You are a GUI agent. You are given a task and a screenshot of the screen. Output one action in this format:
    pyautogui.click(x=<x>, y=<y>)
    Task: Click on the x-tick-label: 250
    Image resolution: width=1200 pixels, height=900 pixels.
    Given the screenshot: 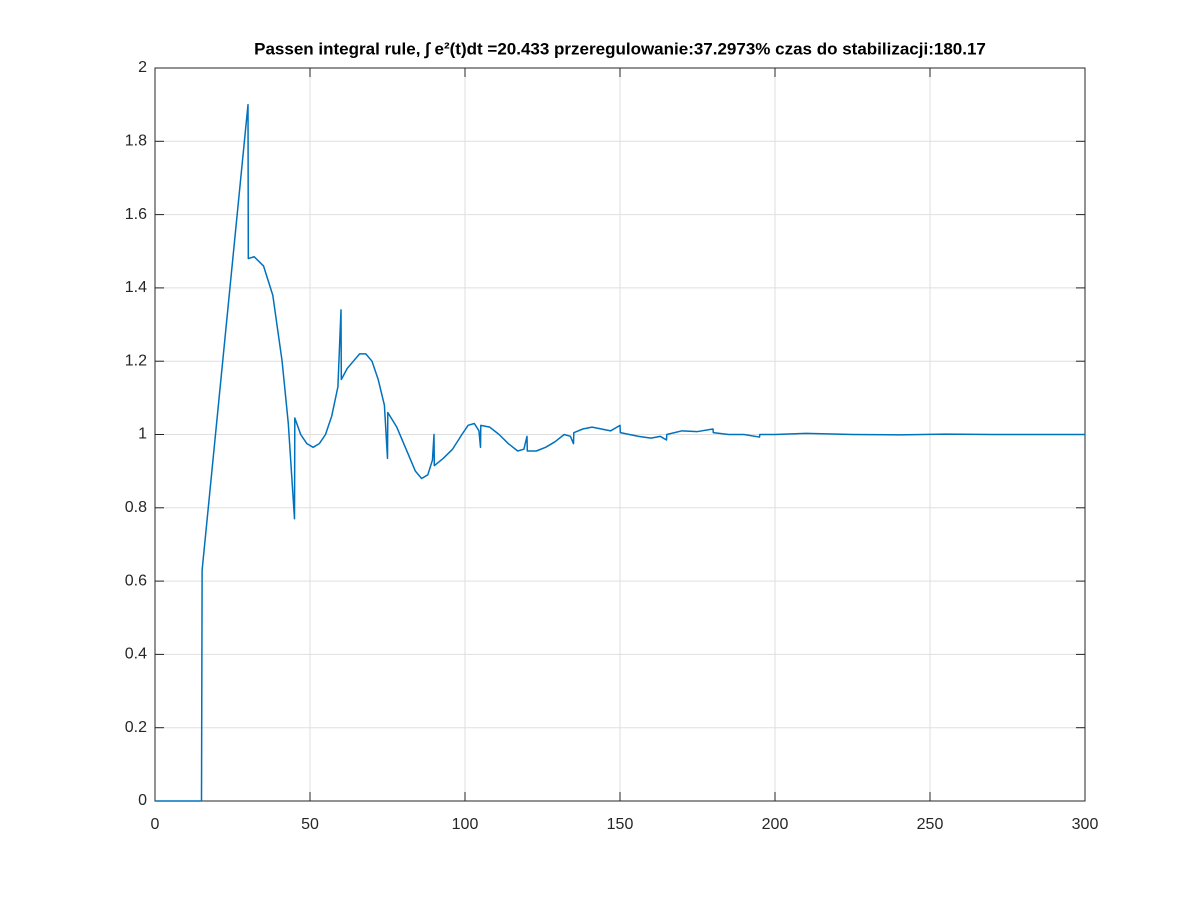 What is the action you would take?
    pyautogui.click(x=930, y=824)
    